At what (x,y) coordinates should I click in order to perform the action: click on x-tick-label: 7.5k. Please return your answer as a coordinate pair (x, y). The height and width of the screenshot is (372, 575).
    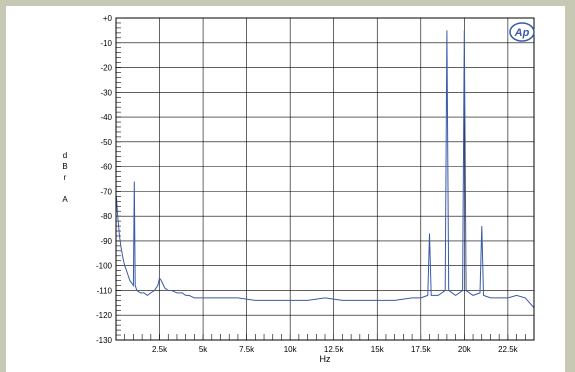
    Looking at the image, I should click on (247, 349).